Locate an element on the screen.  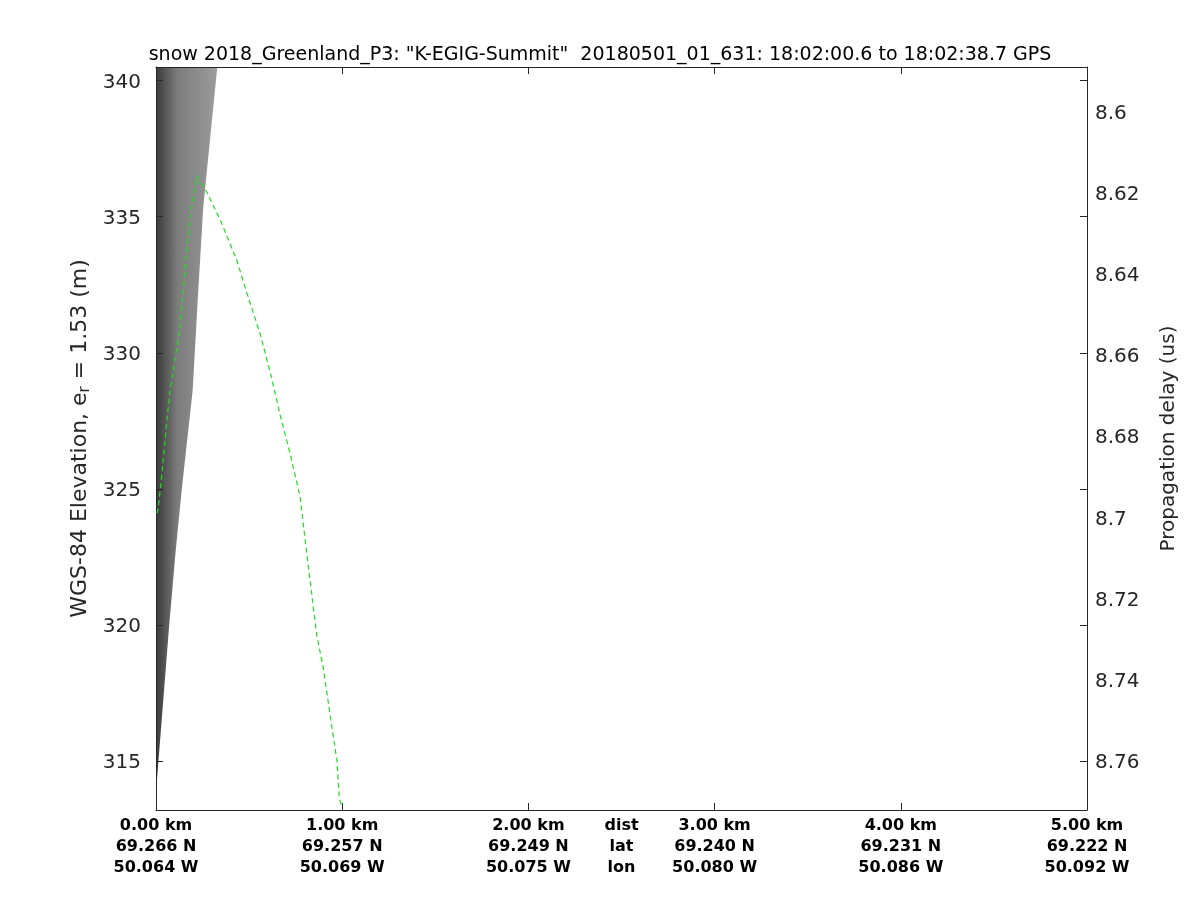
text: 69.240 N 50.080 W is located at coordinates (715, 856).